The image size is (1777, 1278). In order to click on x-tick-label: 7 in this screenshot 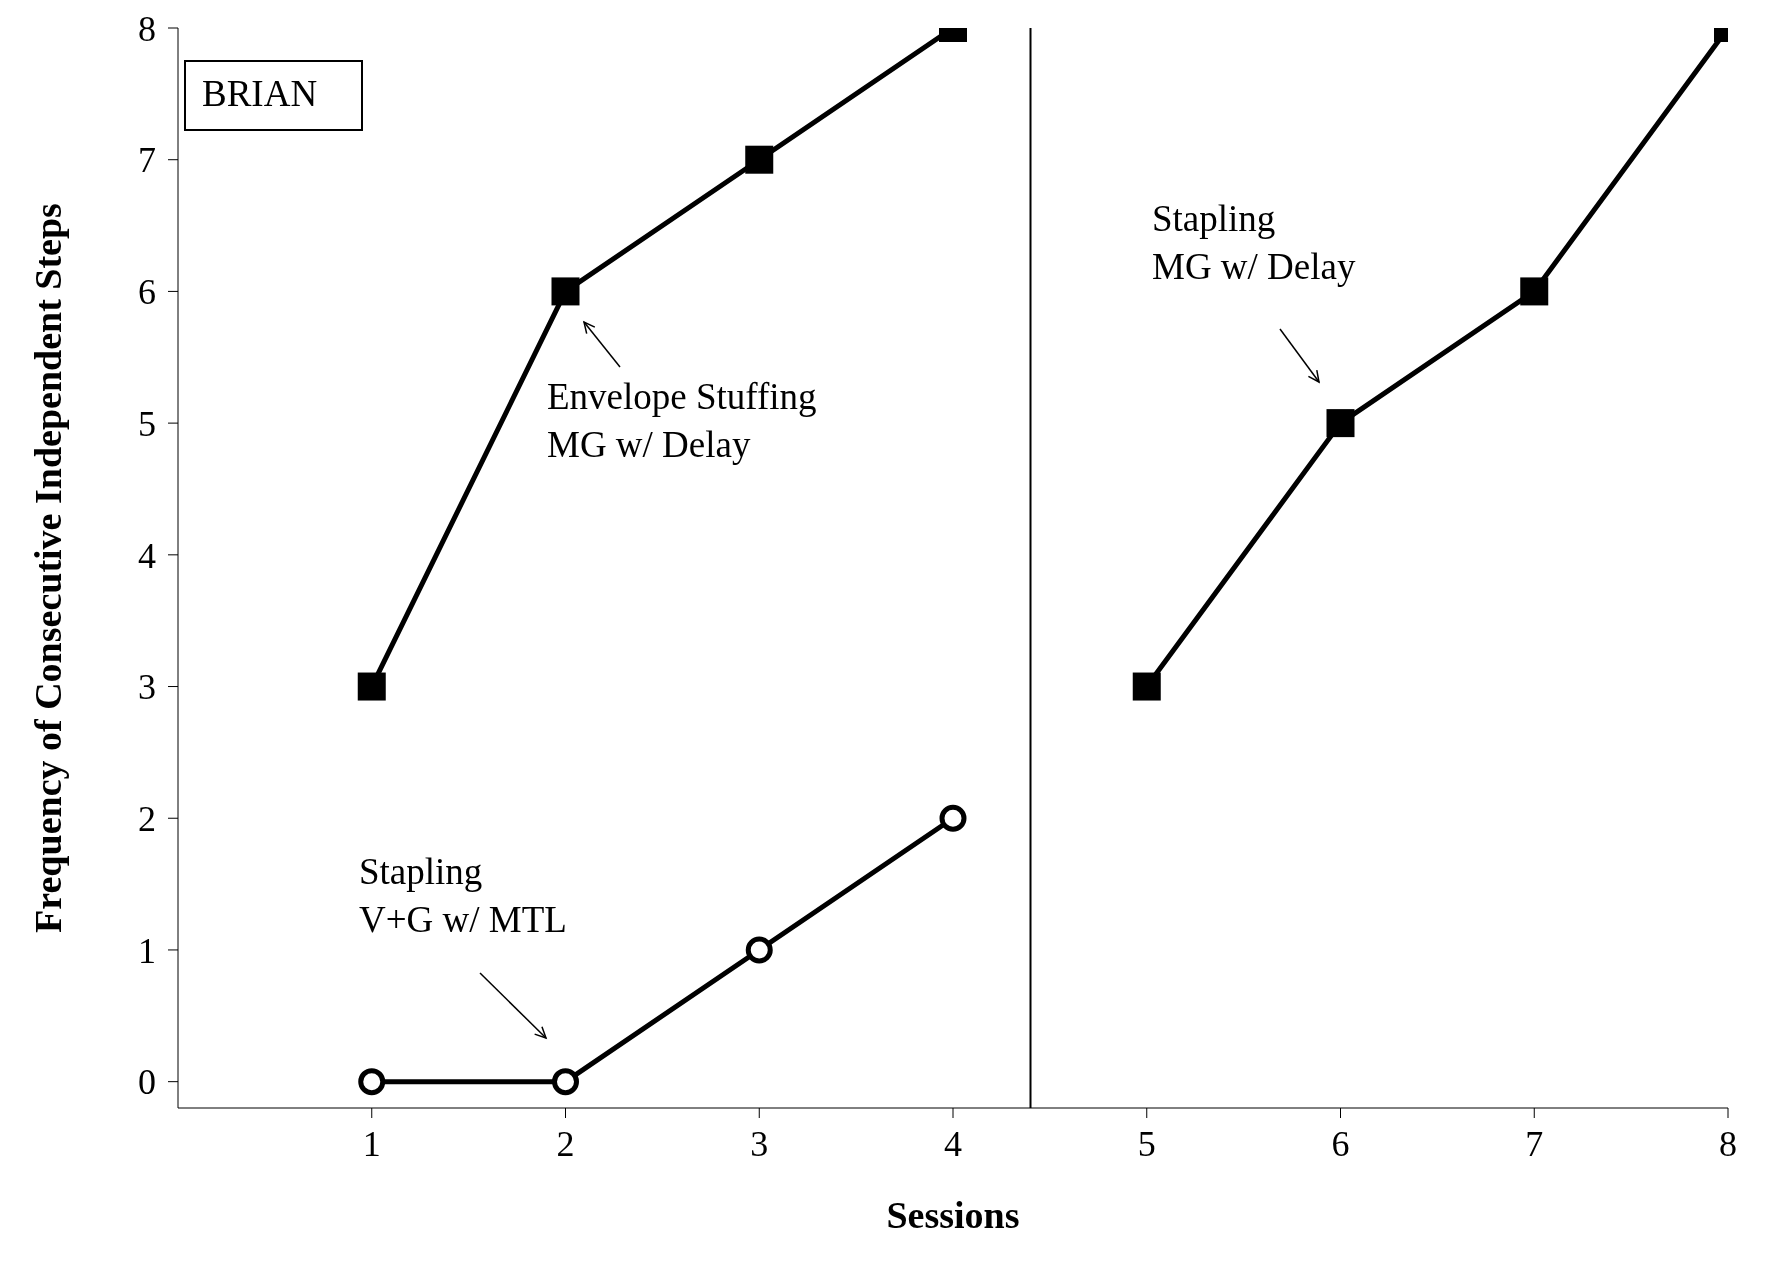, I will do `click(1534, 1143)`.